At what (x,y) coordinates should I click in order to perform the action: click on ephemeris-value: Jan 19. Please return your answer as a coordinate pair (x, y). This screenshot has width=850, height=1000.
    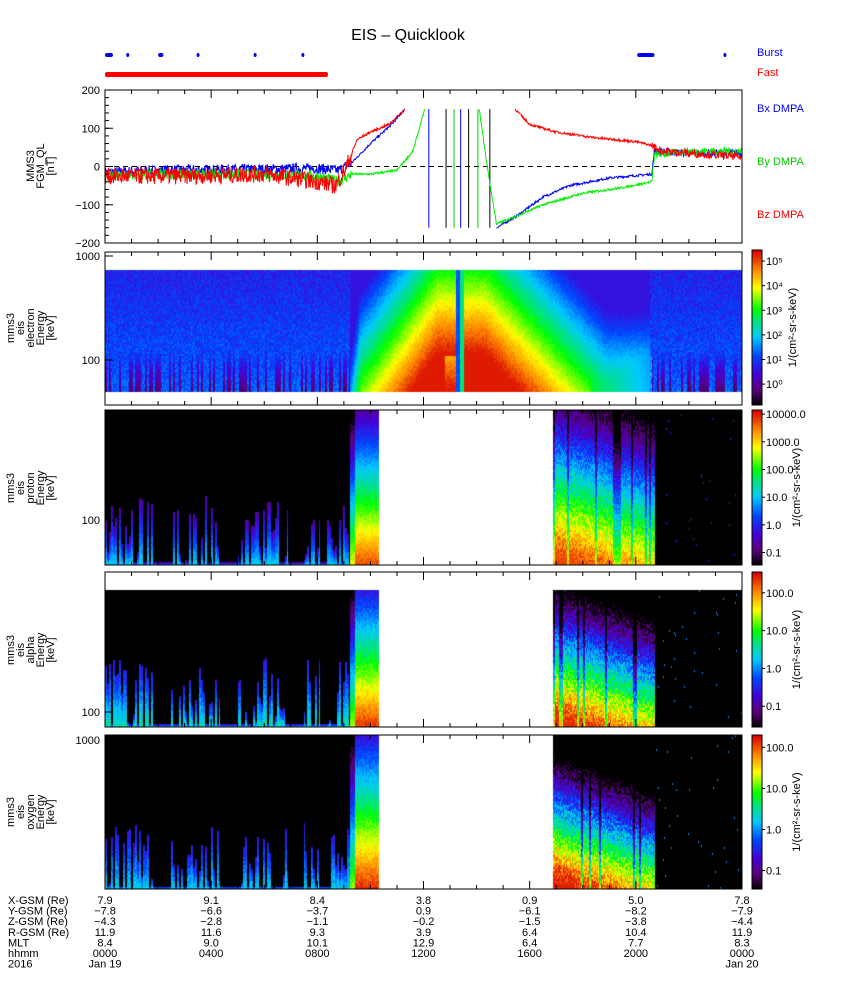
    Looking at the image, I should click on (104, 965).